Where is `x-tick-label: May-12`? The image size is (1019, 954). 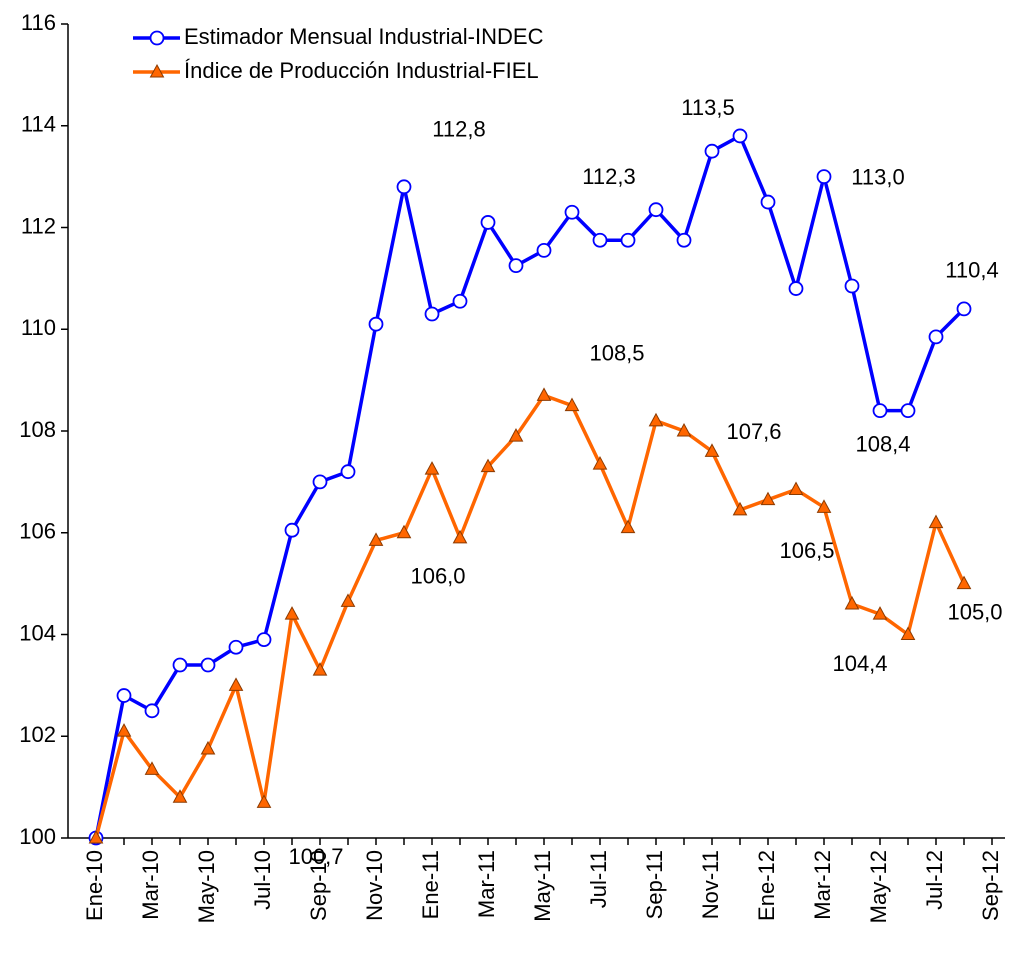 x-tick-label: May-12 is located at coordinates (878, 886).